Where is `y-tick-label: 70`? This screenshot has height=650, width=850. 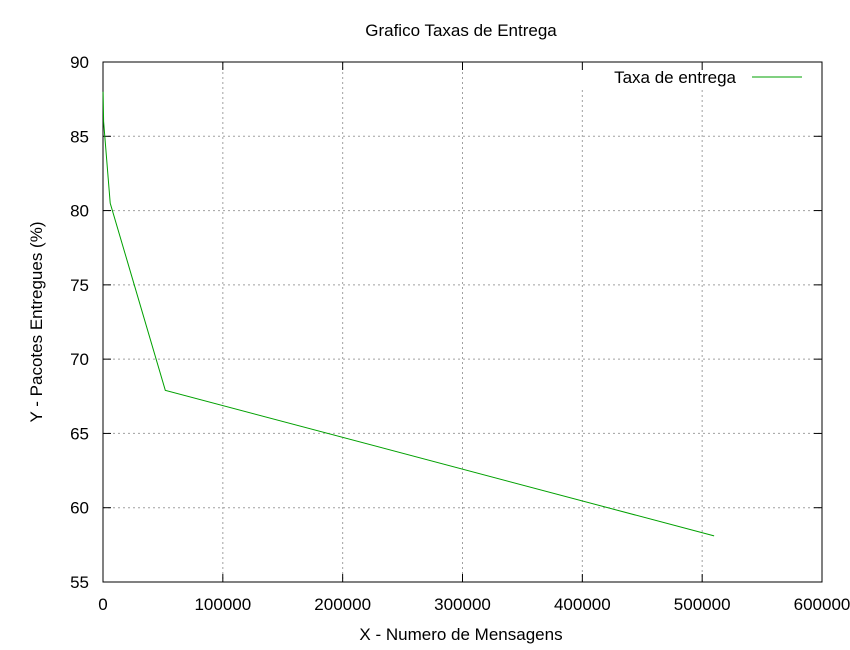 y-tick-label: 70 is located at coordinates (79, 359).